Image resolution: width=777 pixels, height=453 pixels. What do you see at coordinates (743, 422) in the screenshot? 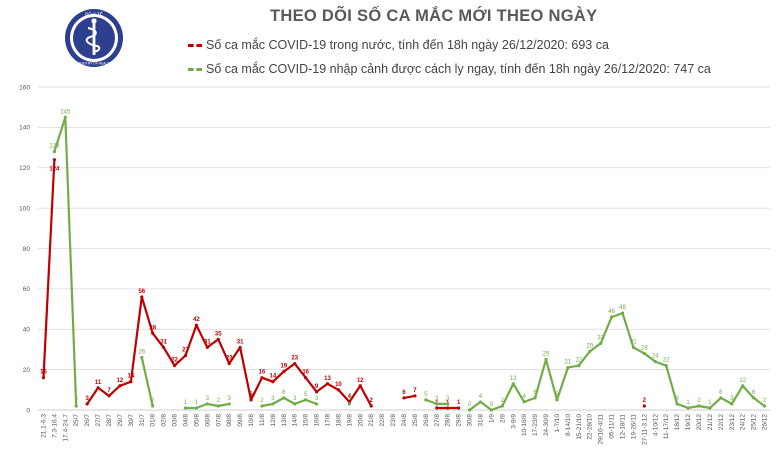
I see `x-tick-label-64: 24/12` at bounding box center [743, 422].